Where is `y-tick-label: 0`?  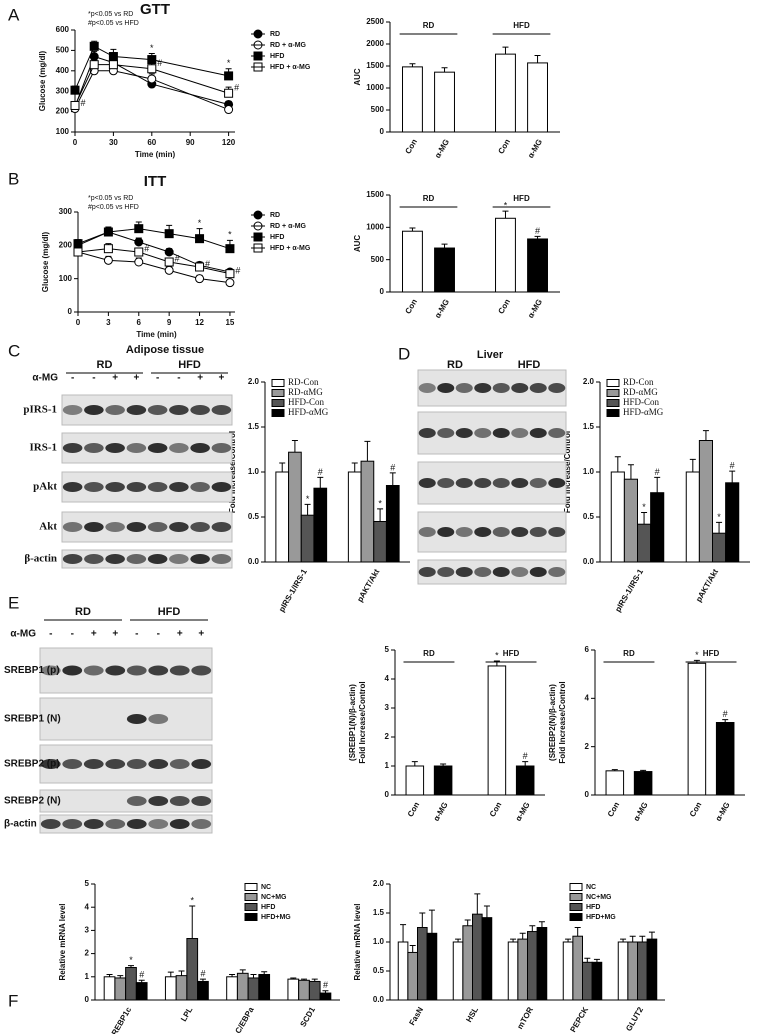
y-tick-label: 0 is located at coordinates (382, 291).